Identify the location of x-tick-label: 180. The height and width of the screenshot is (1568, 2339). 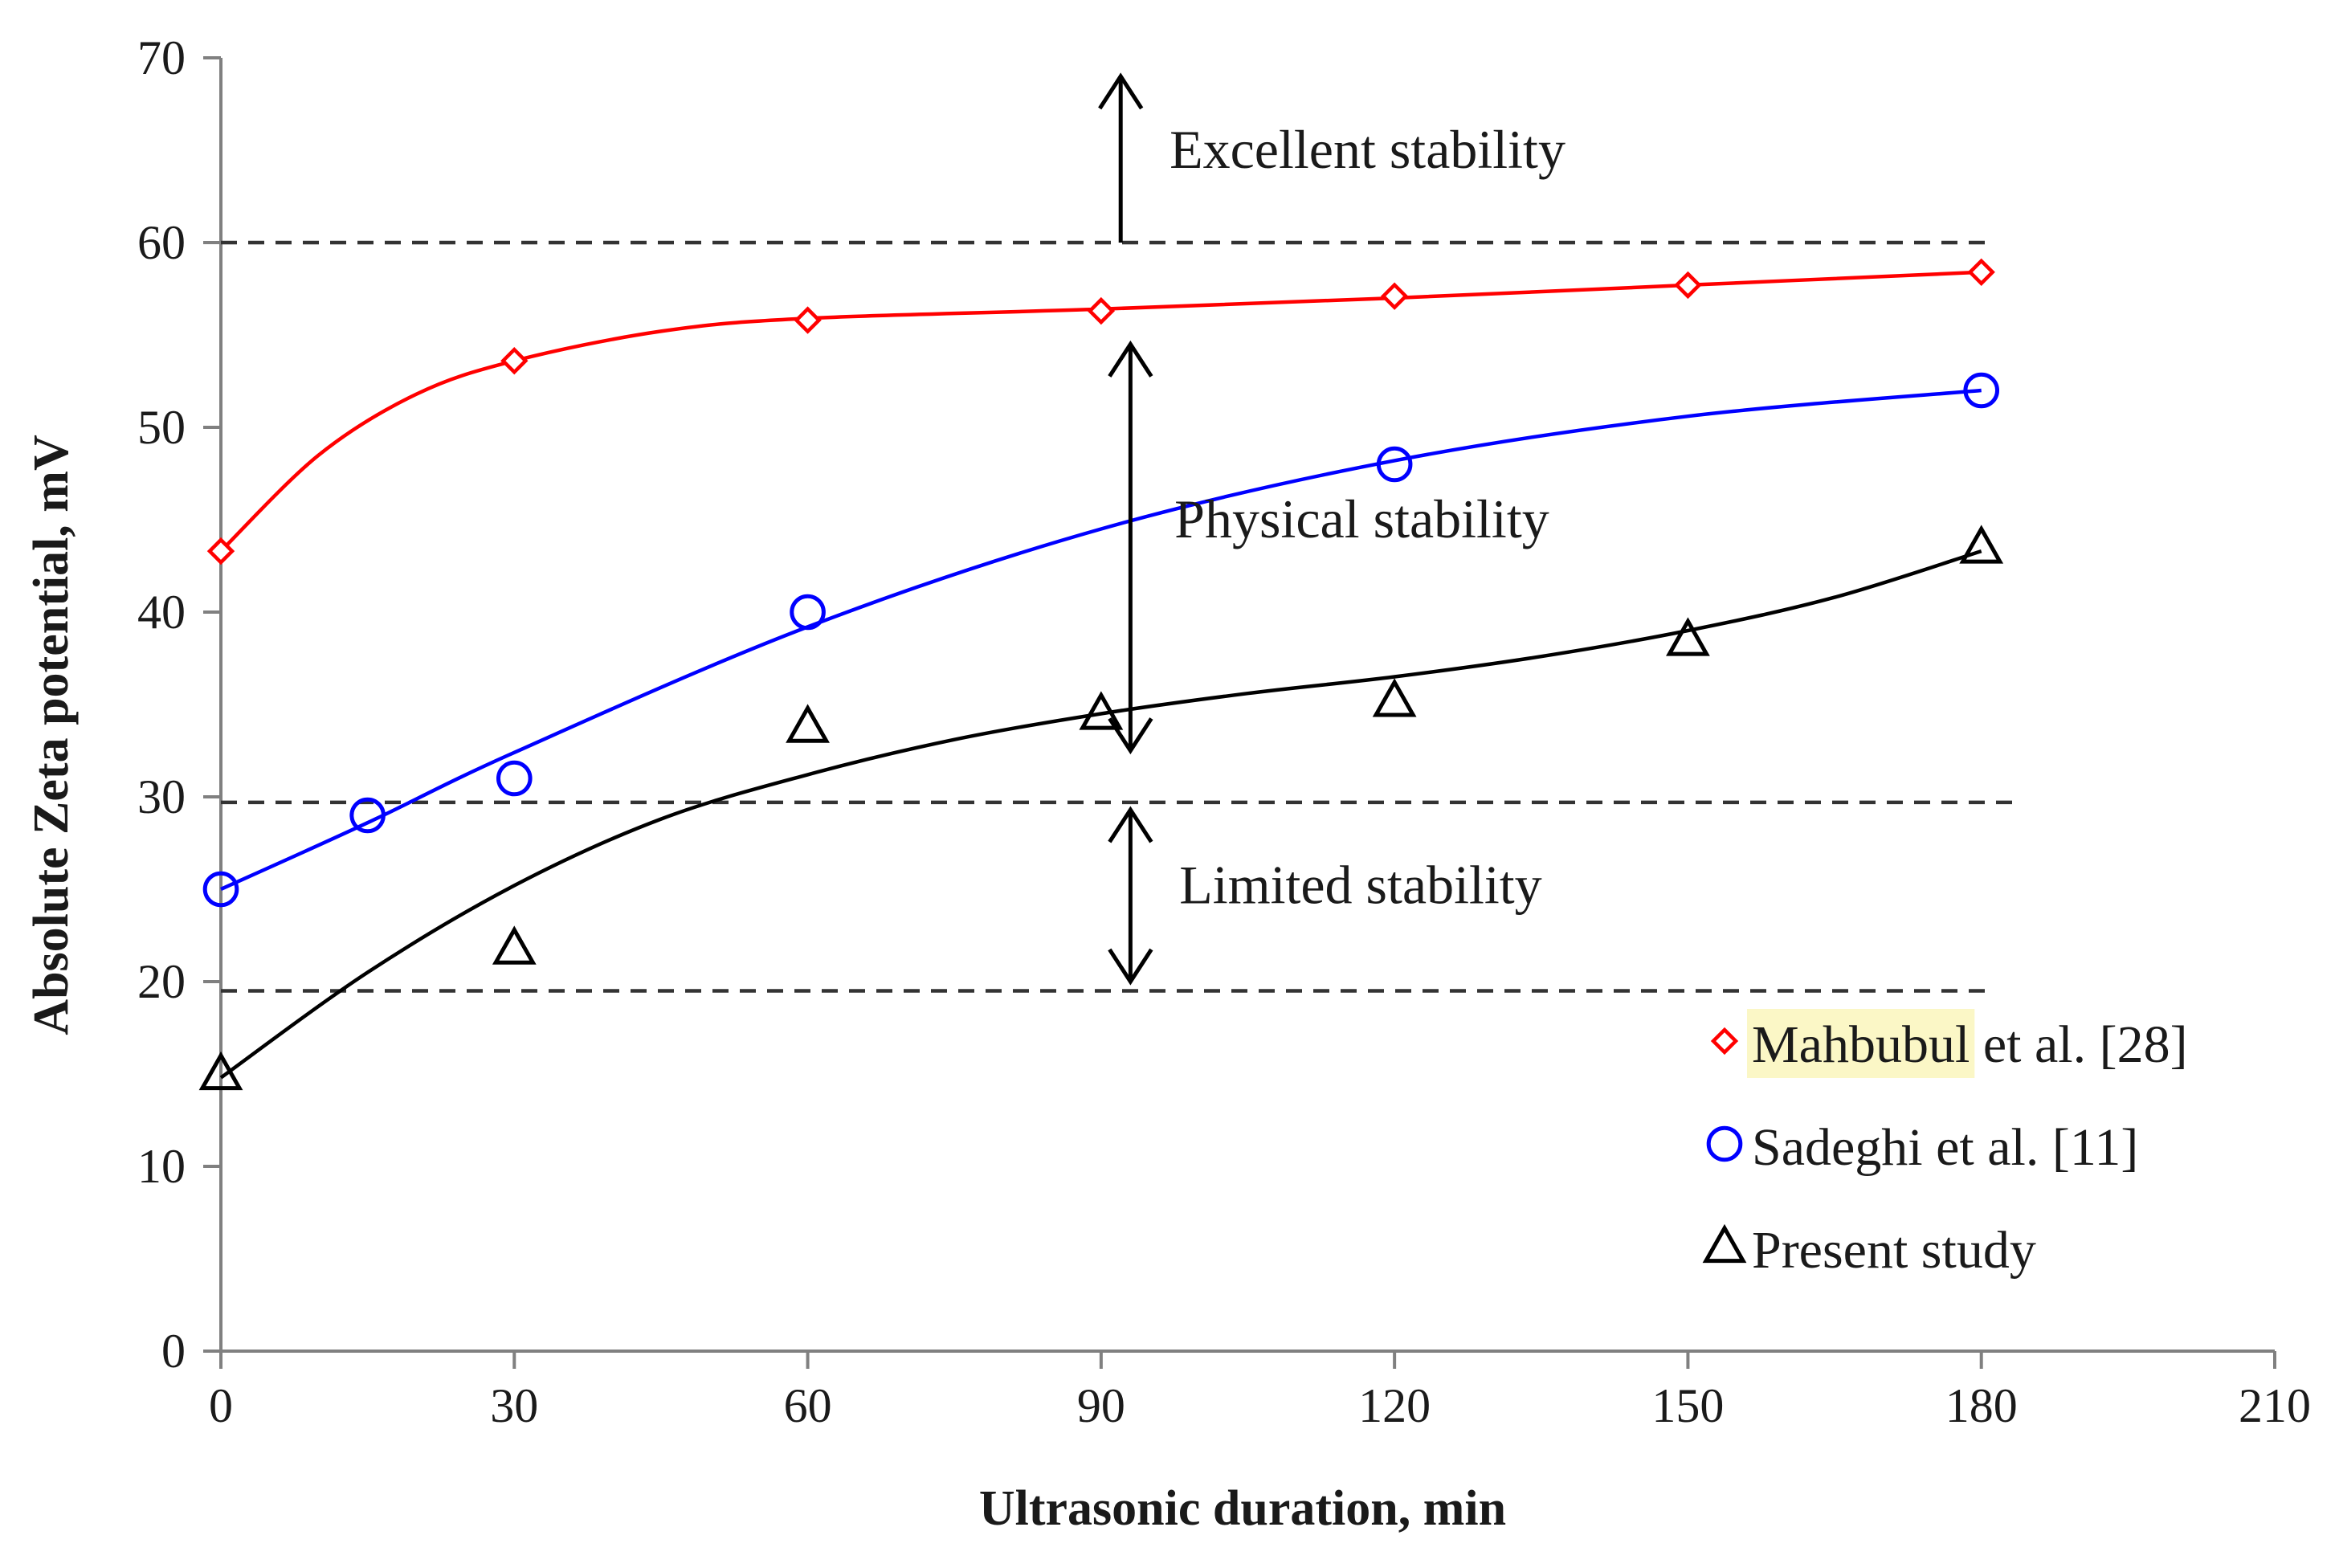
(1982, 1406).